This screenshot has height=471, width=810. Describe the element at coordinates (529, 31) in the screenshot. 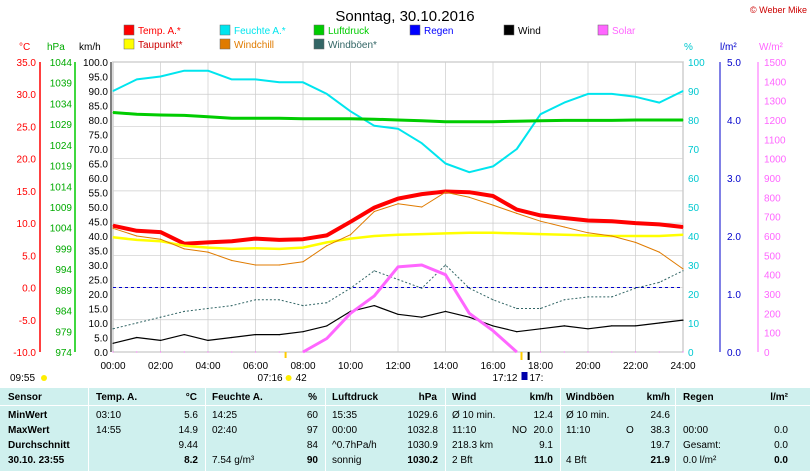

I see `legend-label: Wind` at that location.